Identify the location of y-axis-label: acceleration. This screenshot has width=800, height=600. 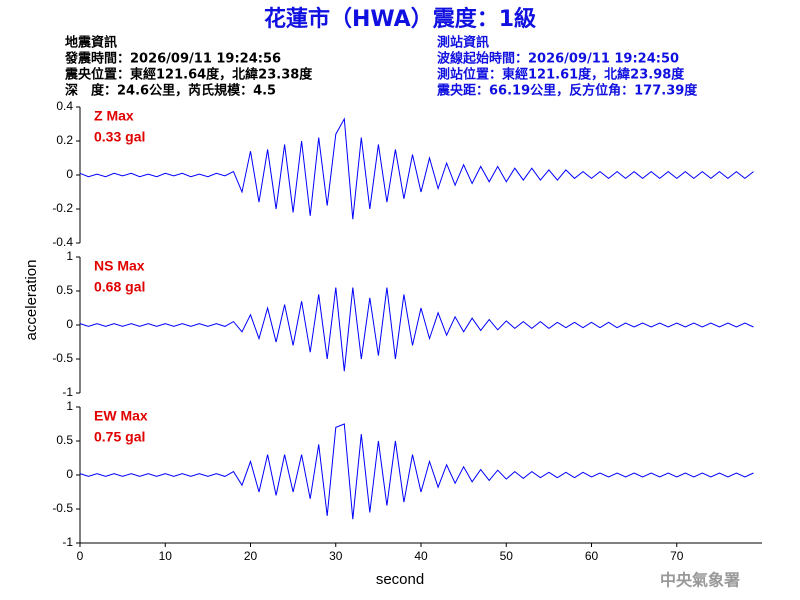
(31, 300).